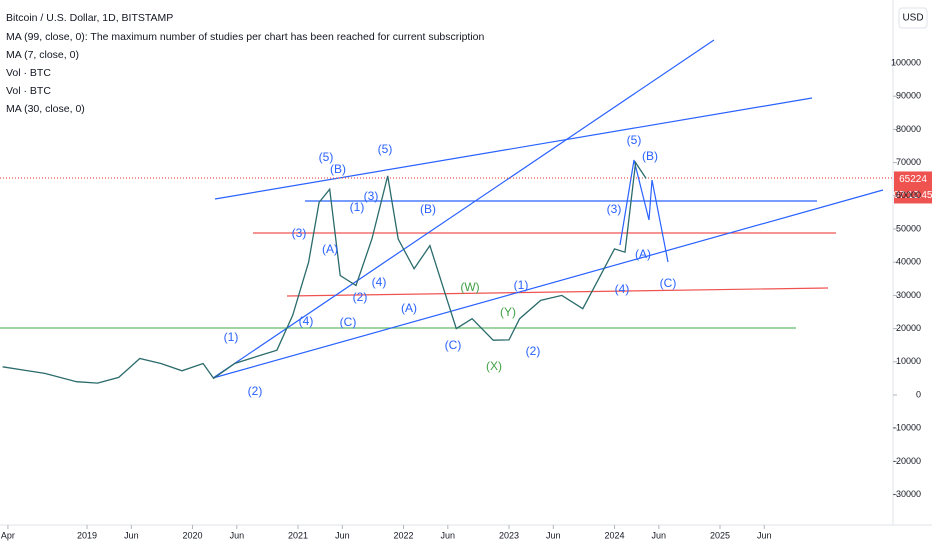 This screenshot has height=555, width=932. I want to click on x-tick-label: 2020, so click(193, 535).